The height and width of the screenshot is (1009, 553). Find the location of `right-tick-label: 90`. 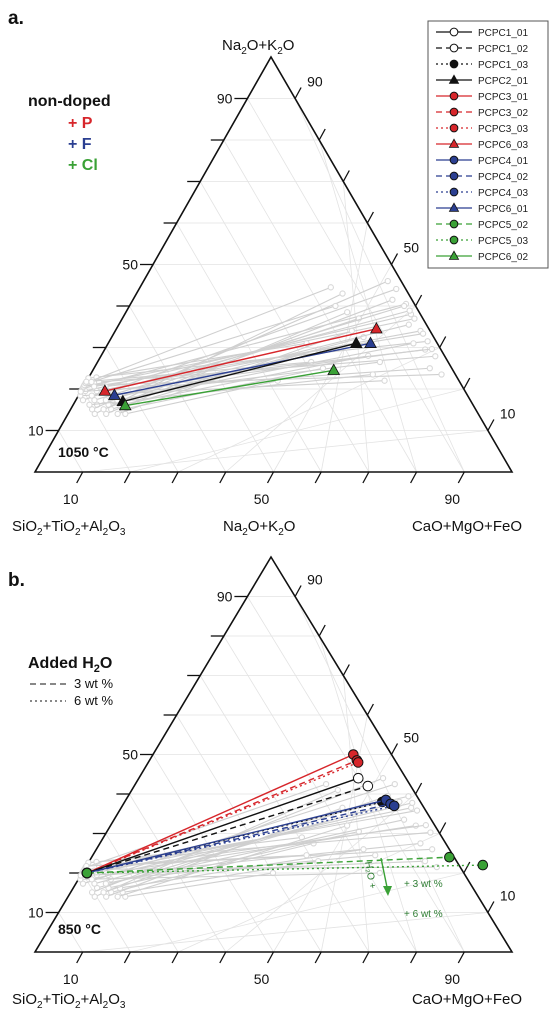

right-tick-label: 90 is located at coordinates (315, 580).